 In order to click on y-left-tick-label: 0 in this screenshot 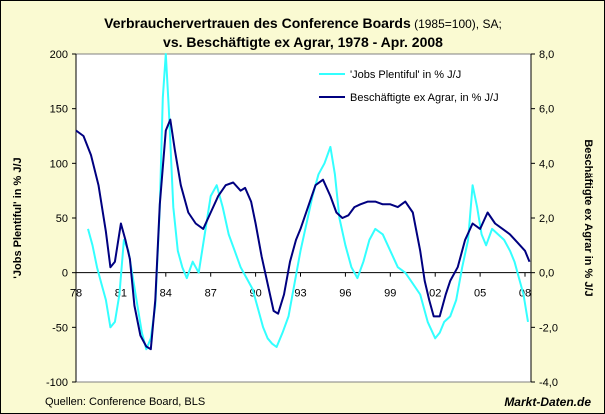, I will do `click(65, 274)`.